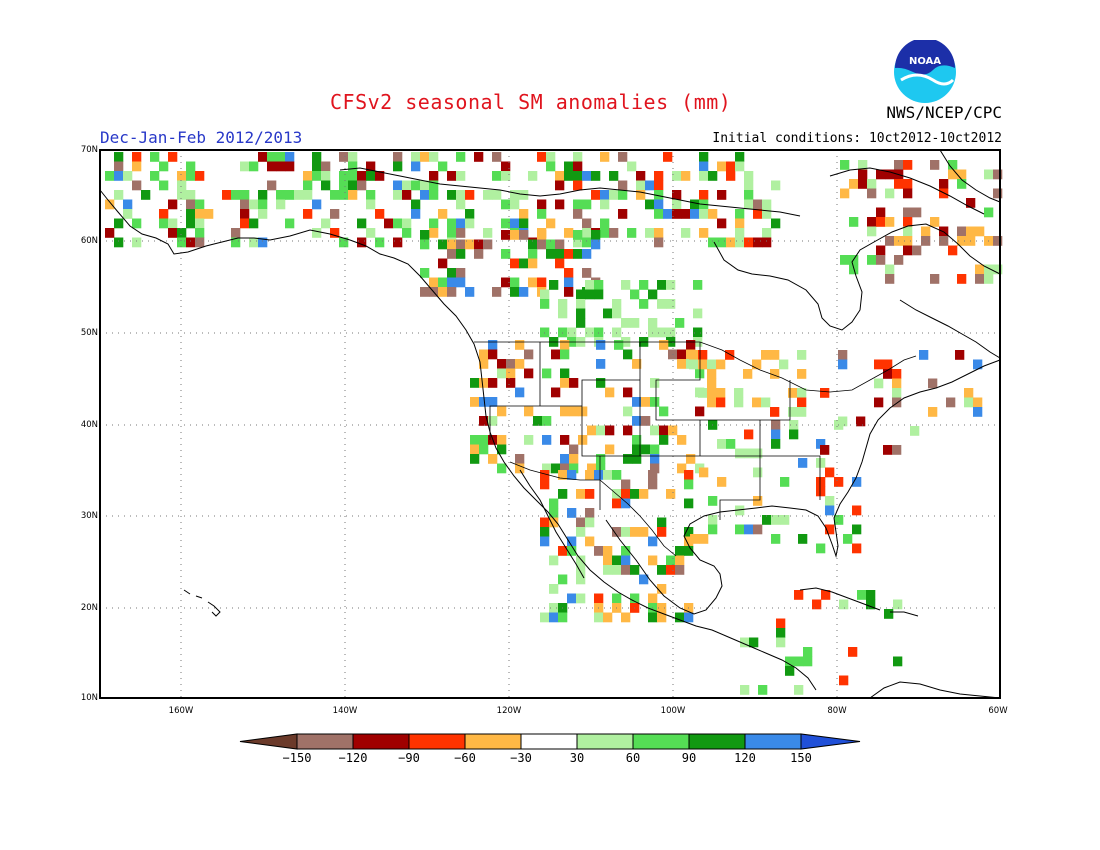  Describe the element at coordinates (801, 758) in the screenshot. I see `legend-label: 150` at that location.